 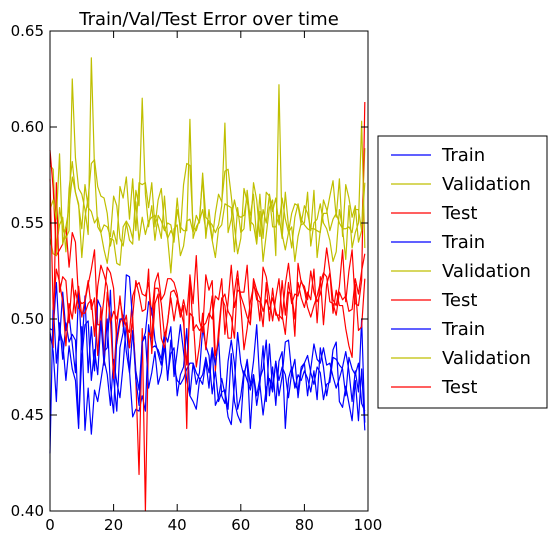 What do you see at coordinates (207, 203) in the screenshot?
I see `series-line-2-validation` at bounding box center [207, 203].